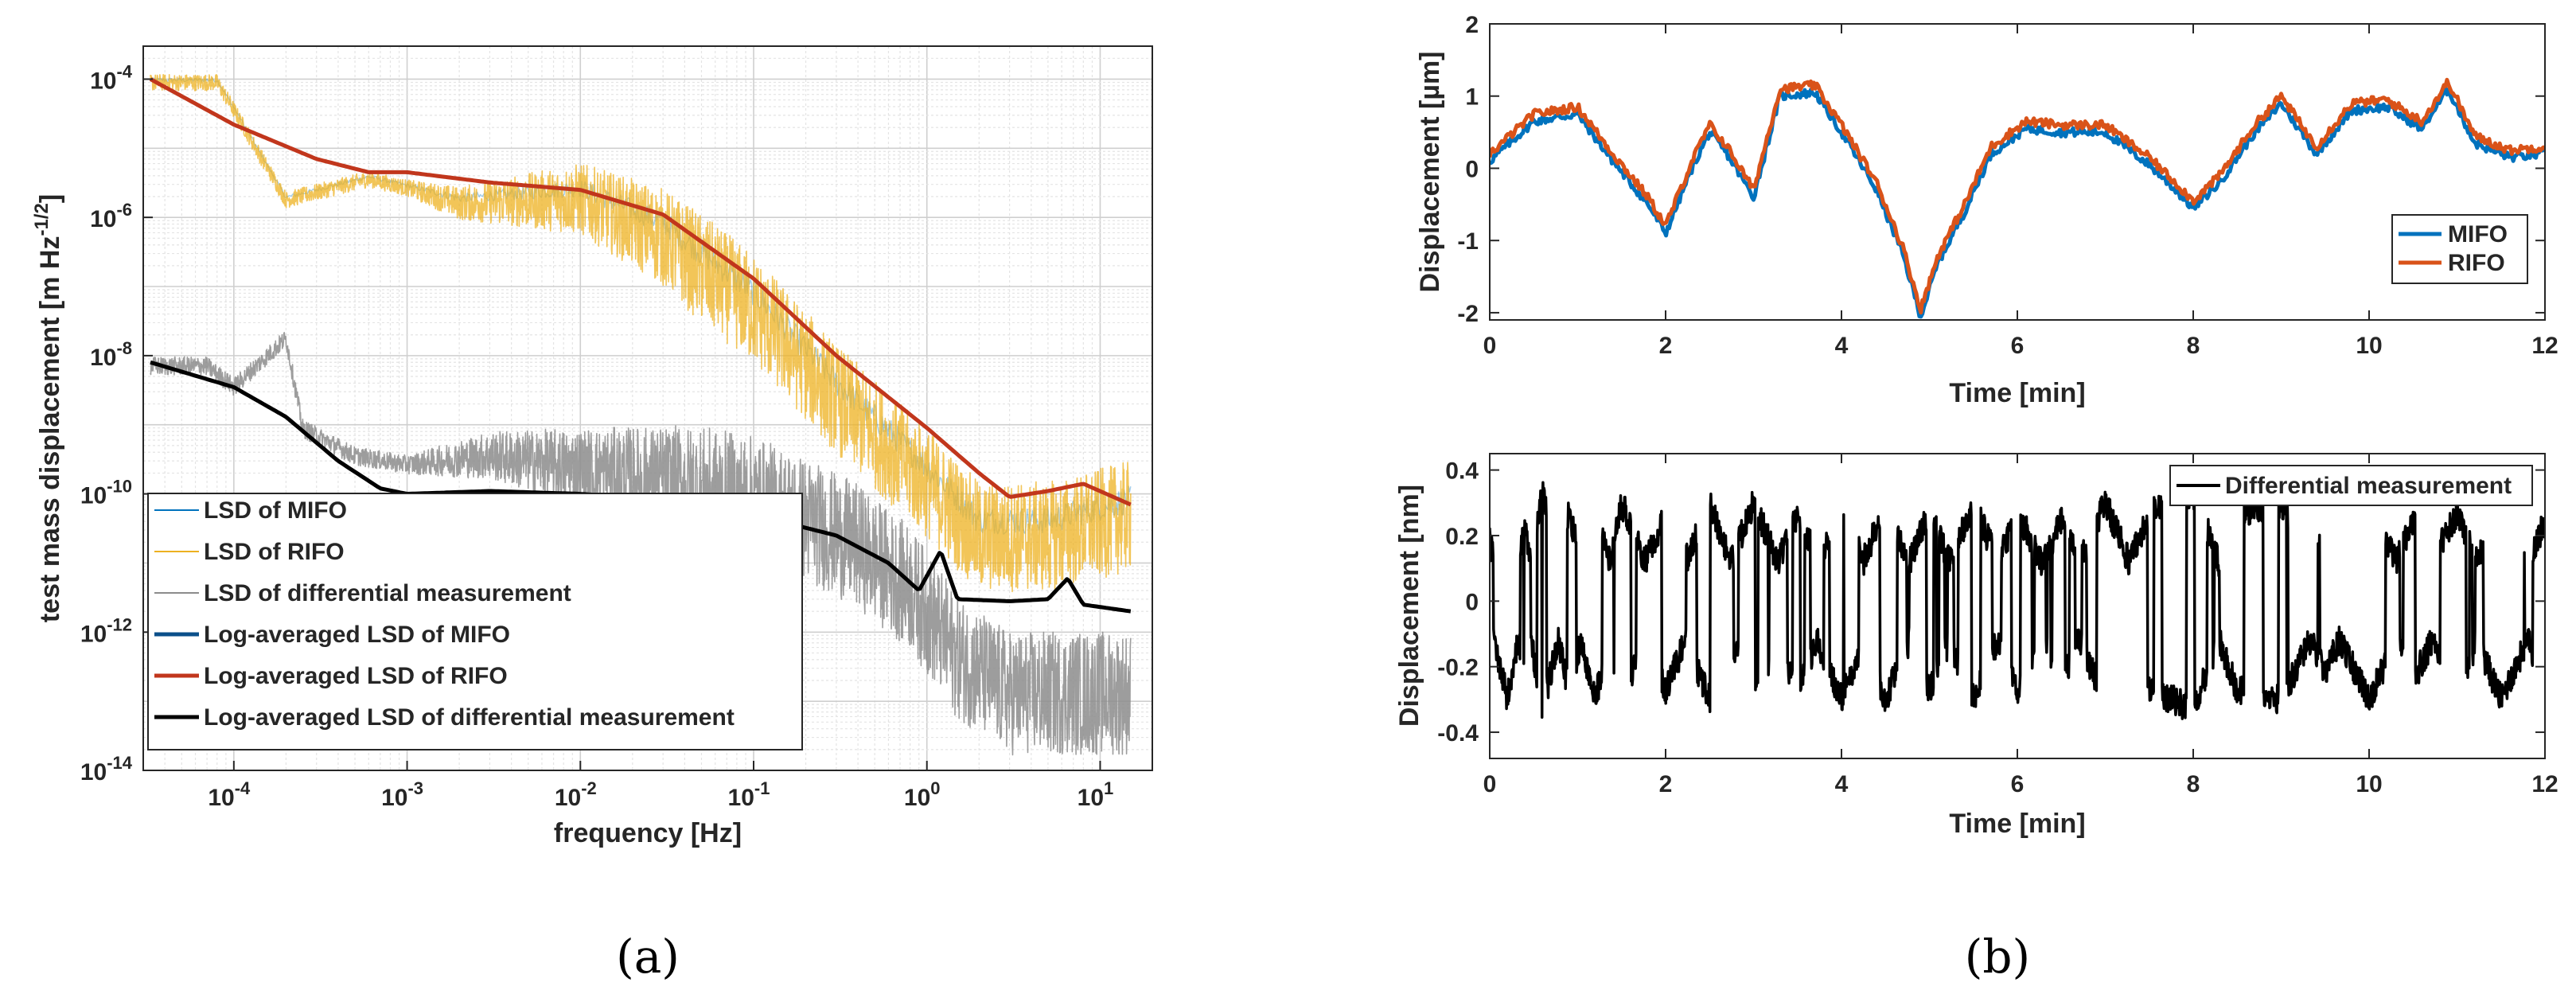  Describe the element at coordinates (106, 769) in the screenshot. I see `chart-a-ytick-label-5: 10⁻¹⁴` at that location.